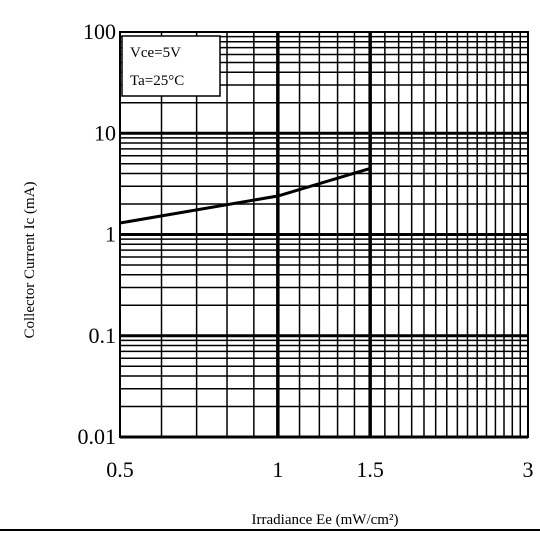 This screenshot has height=534, width=540. I want to click on y-tick-labels: 0.01 0.1 1 10 100, so click(97, 234).